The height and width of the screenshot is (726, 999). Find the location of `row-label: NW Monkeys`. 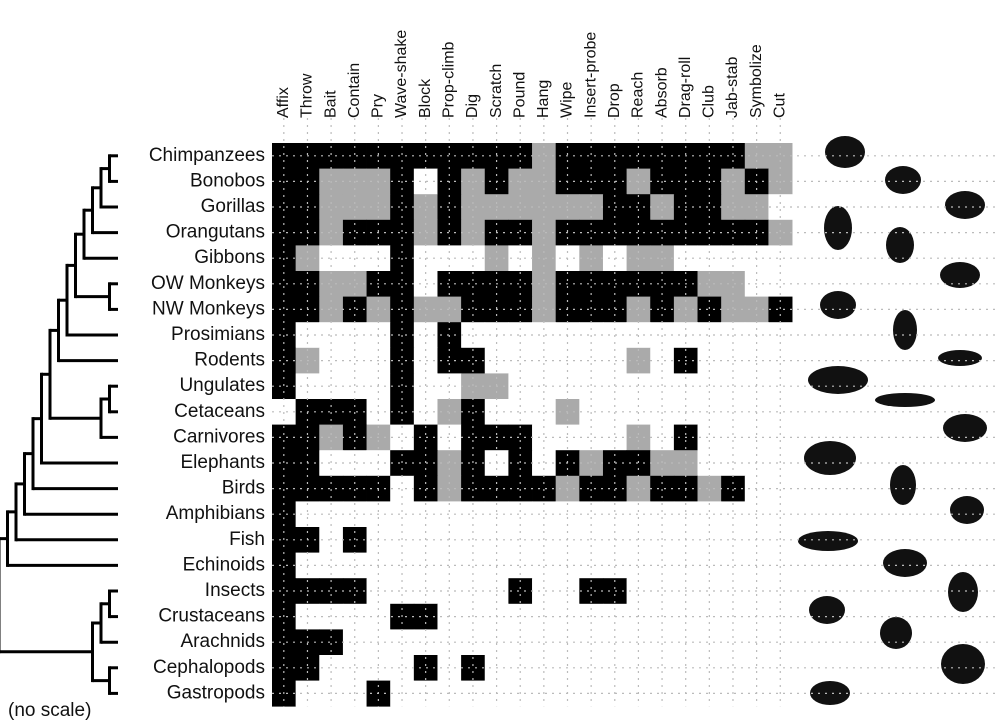

row-label: NW Monkeys is located at coordinates (208, 308).